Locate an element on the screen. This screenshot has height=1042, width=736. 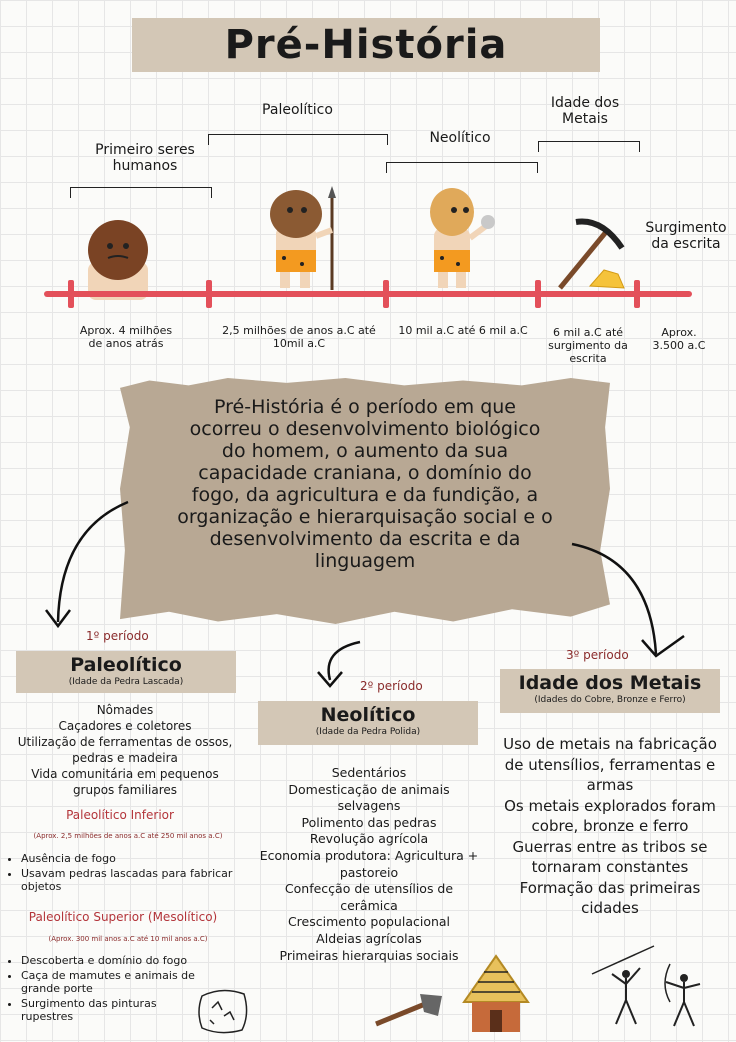
straw-hut-icon is located at coordinates (496, 993).